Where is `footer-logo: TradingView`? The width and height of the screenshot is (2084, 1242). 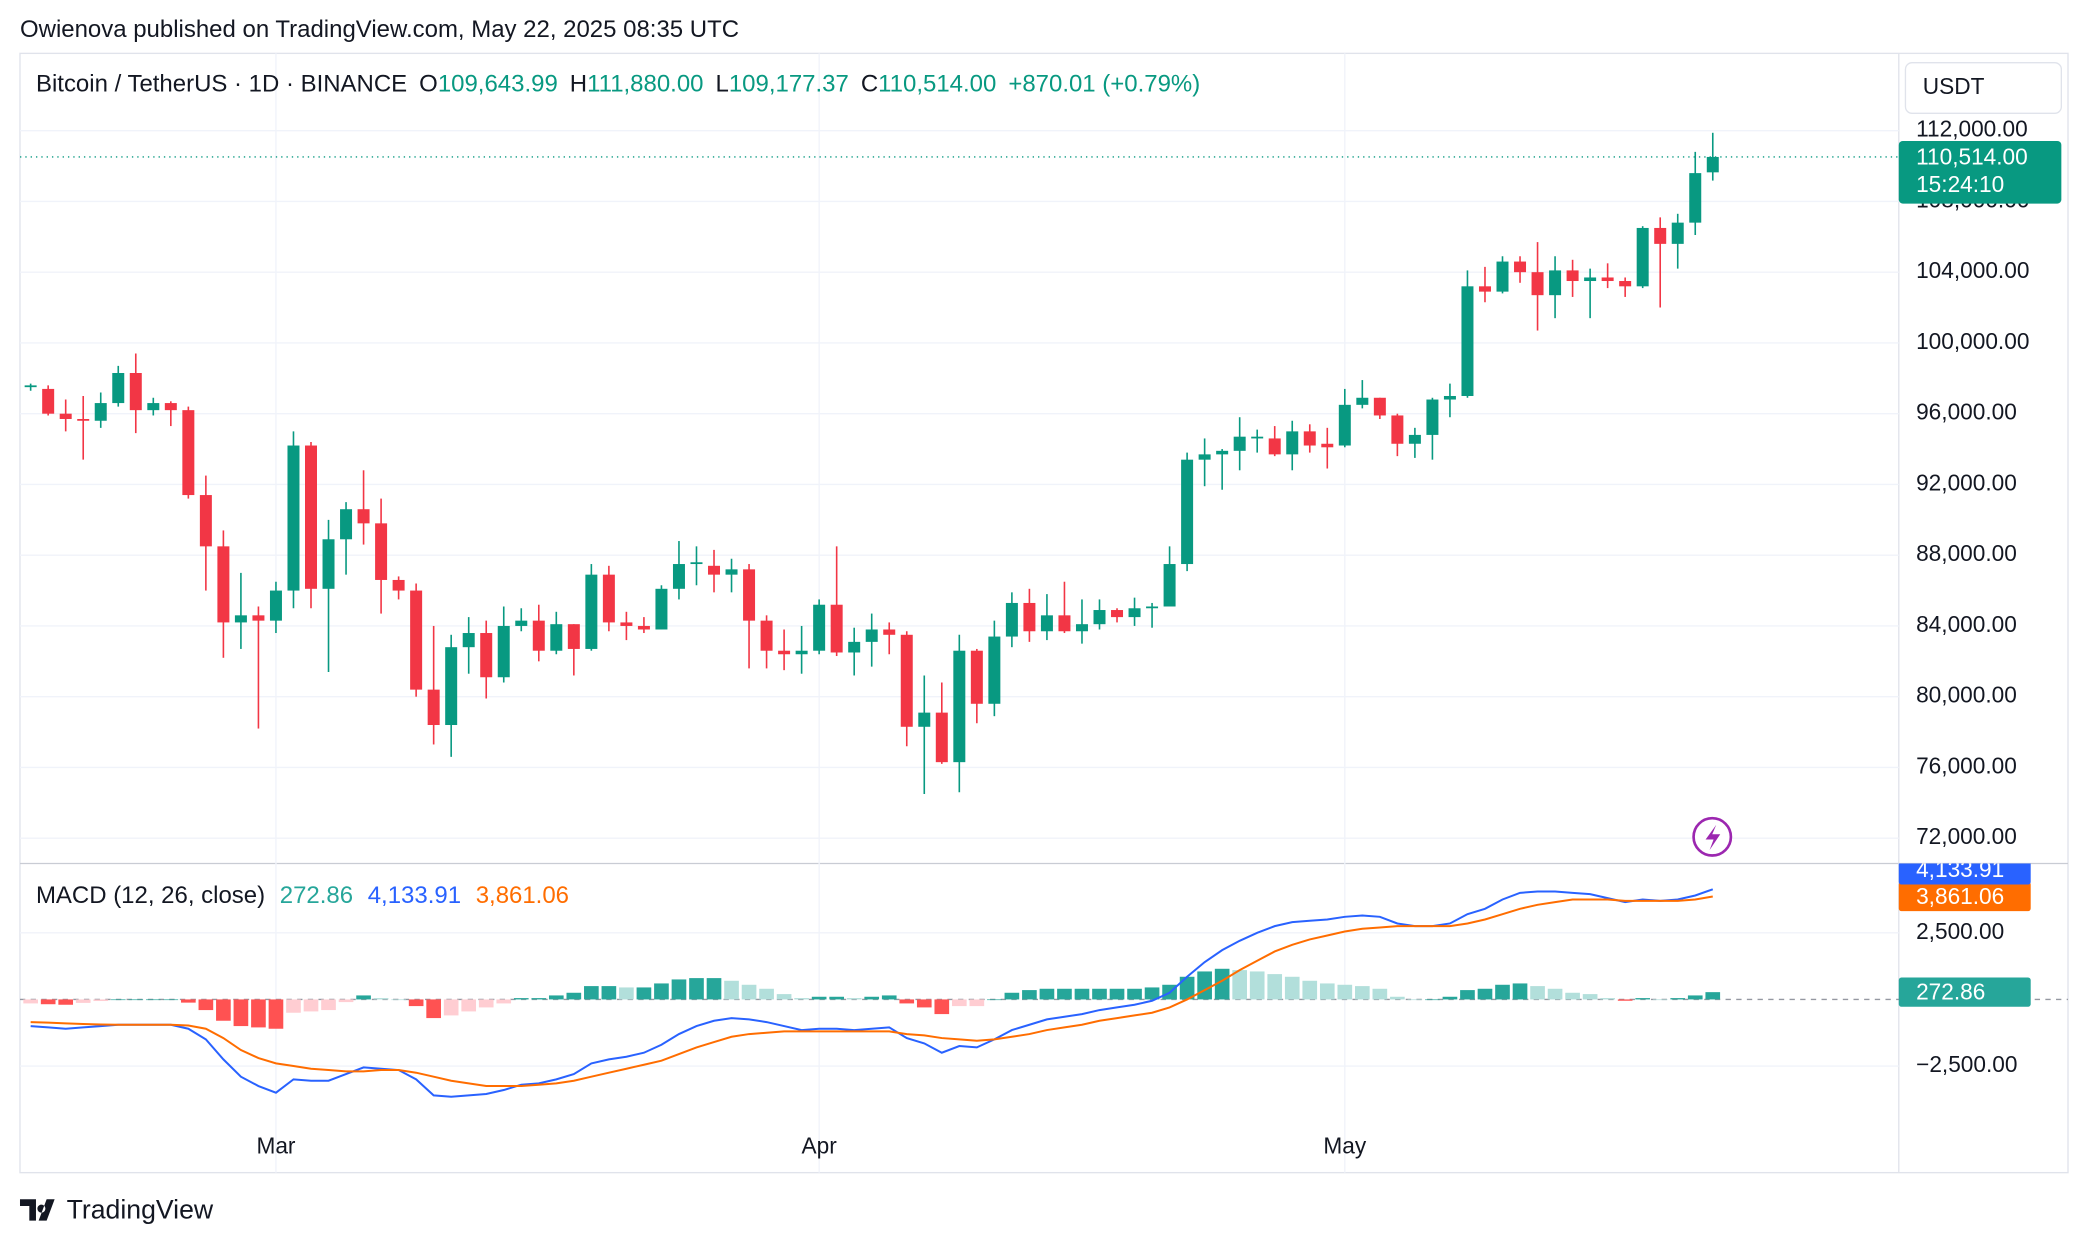 footer-logo: TradingView is located at coordinates (116, 1209).